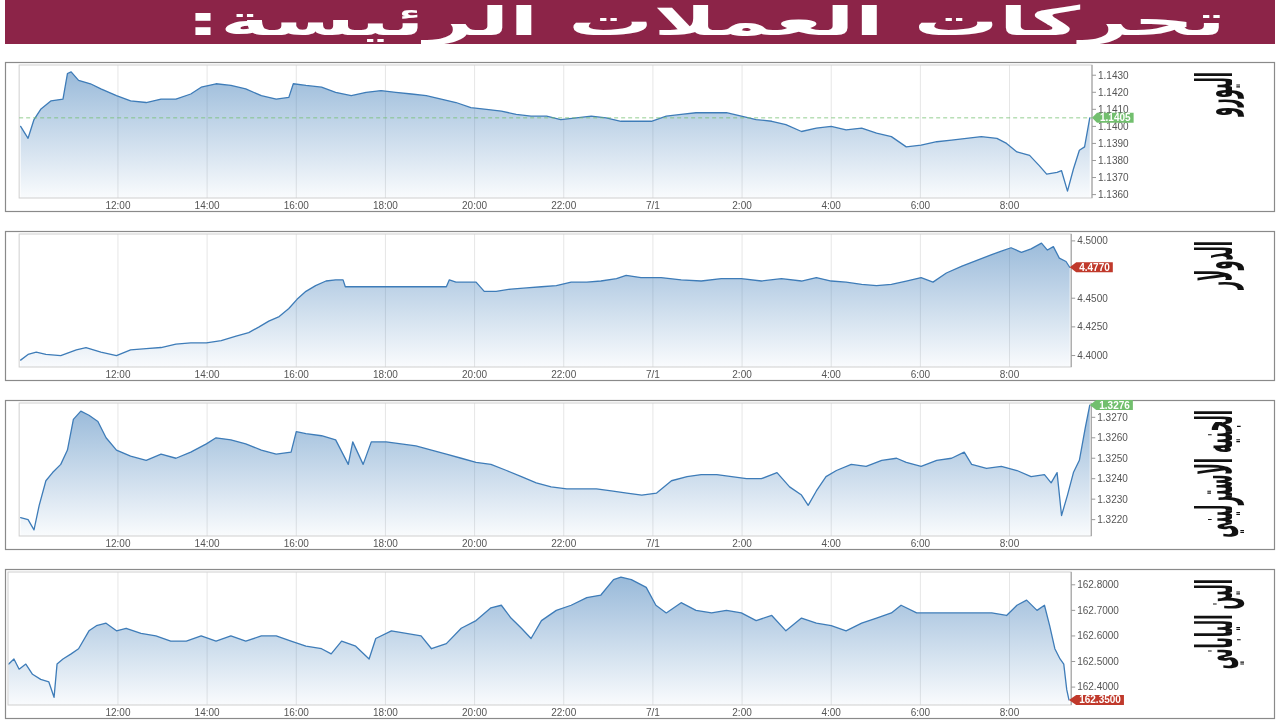  I want to click on y-tick-label: 1.1360, so click(1114, 194).